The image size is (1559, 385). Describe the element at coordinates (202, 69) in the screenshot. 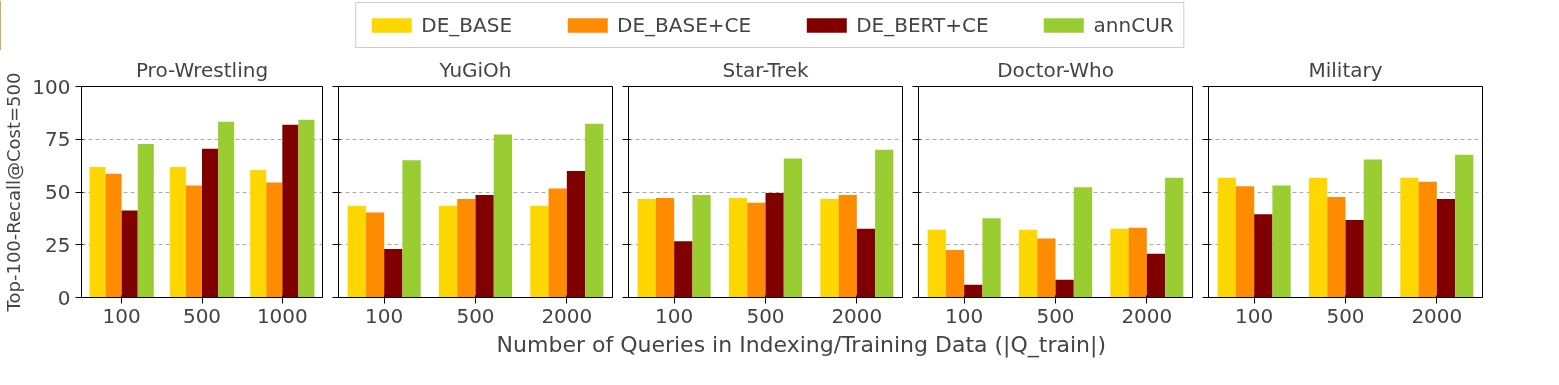

I see `chart-title: Pro-Wrestling` at that location.